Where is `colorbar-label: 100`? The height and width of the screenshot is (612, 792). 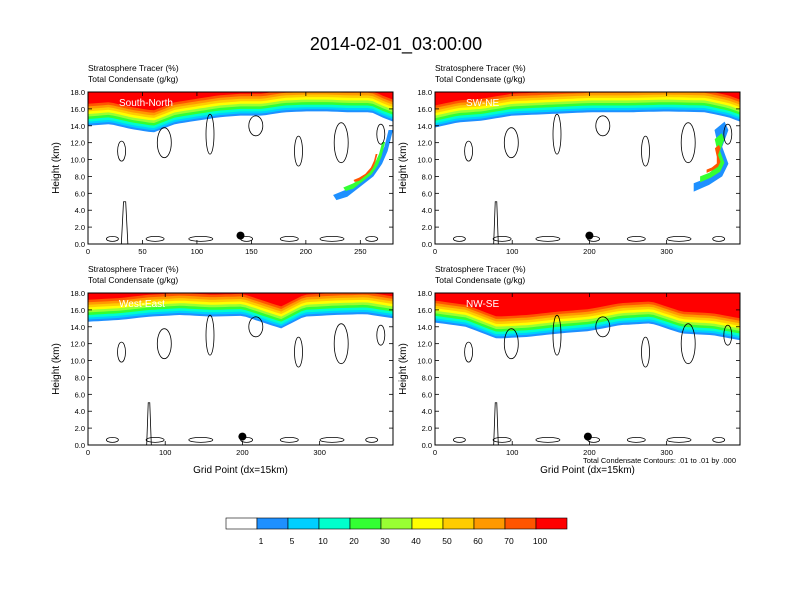 colorbar-label: 100 is located at coordinates (540, 541).